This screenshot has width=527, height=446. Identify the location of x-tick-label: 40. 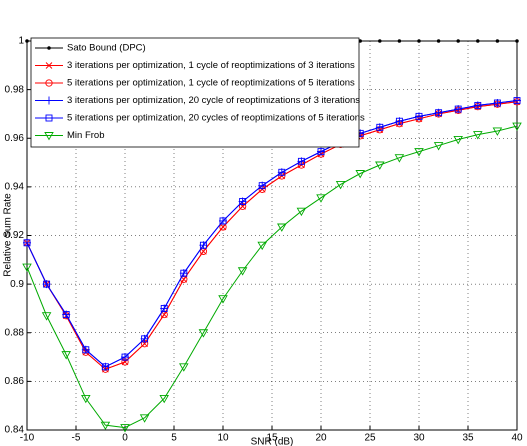
(517, 438).